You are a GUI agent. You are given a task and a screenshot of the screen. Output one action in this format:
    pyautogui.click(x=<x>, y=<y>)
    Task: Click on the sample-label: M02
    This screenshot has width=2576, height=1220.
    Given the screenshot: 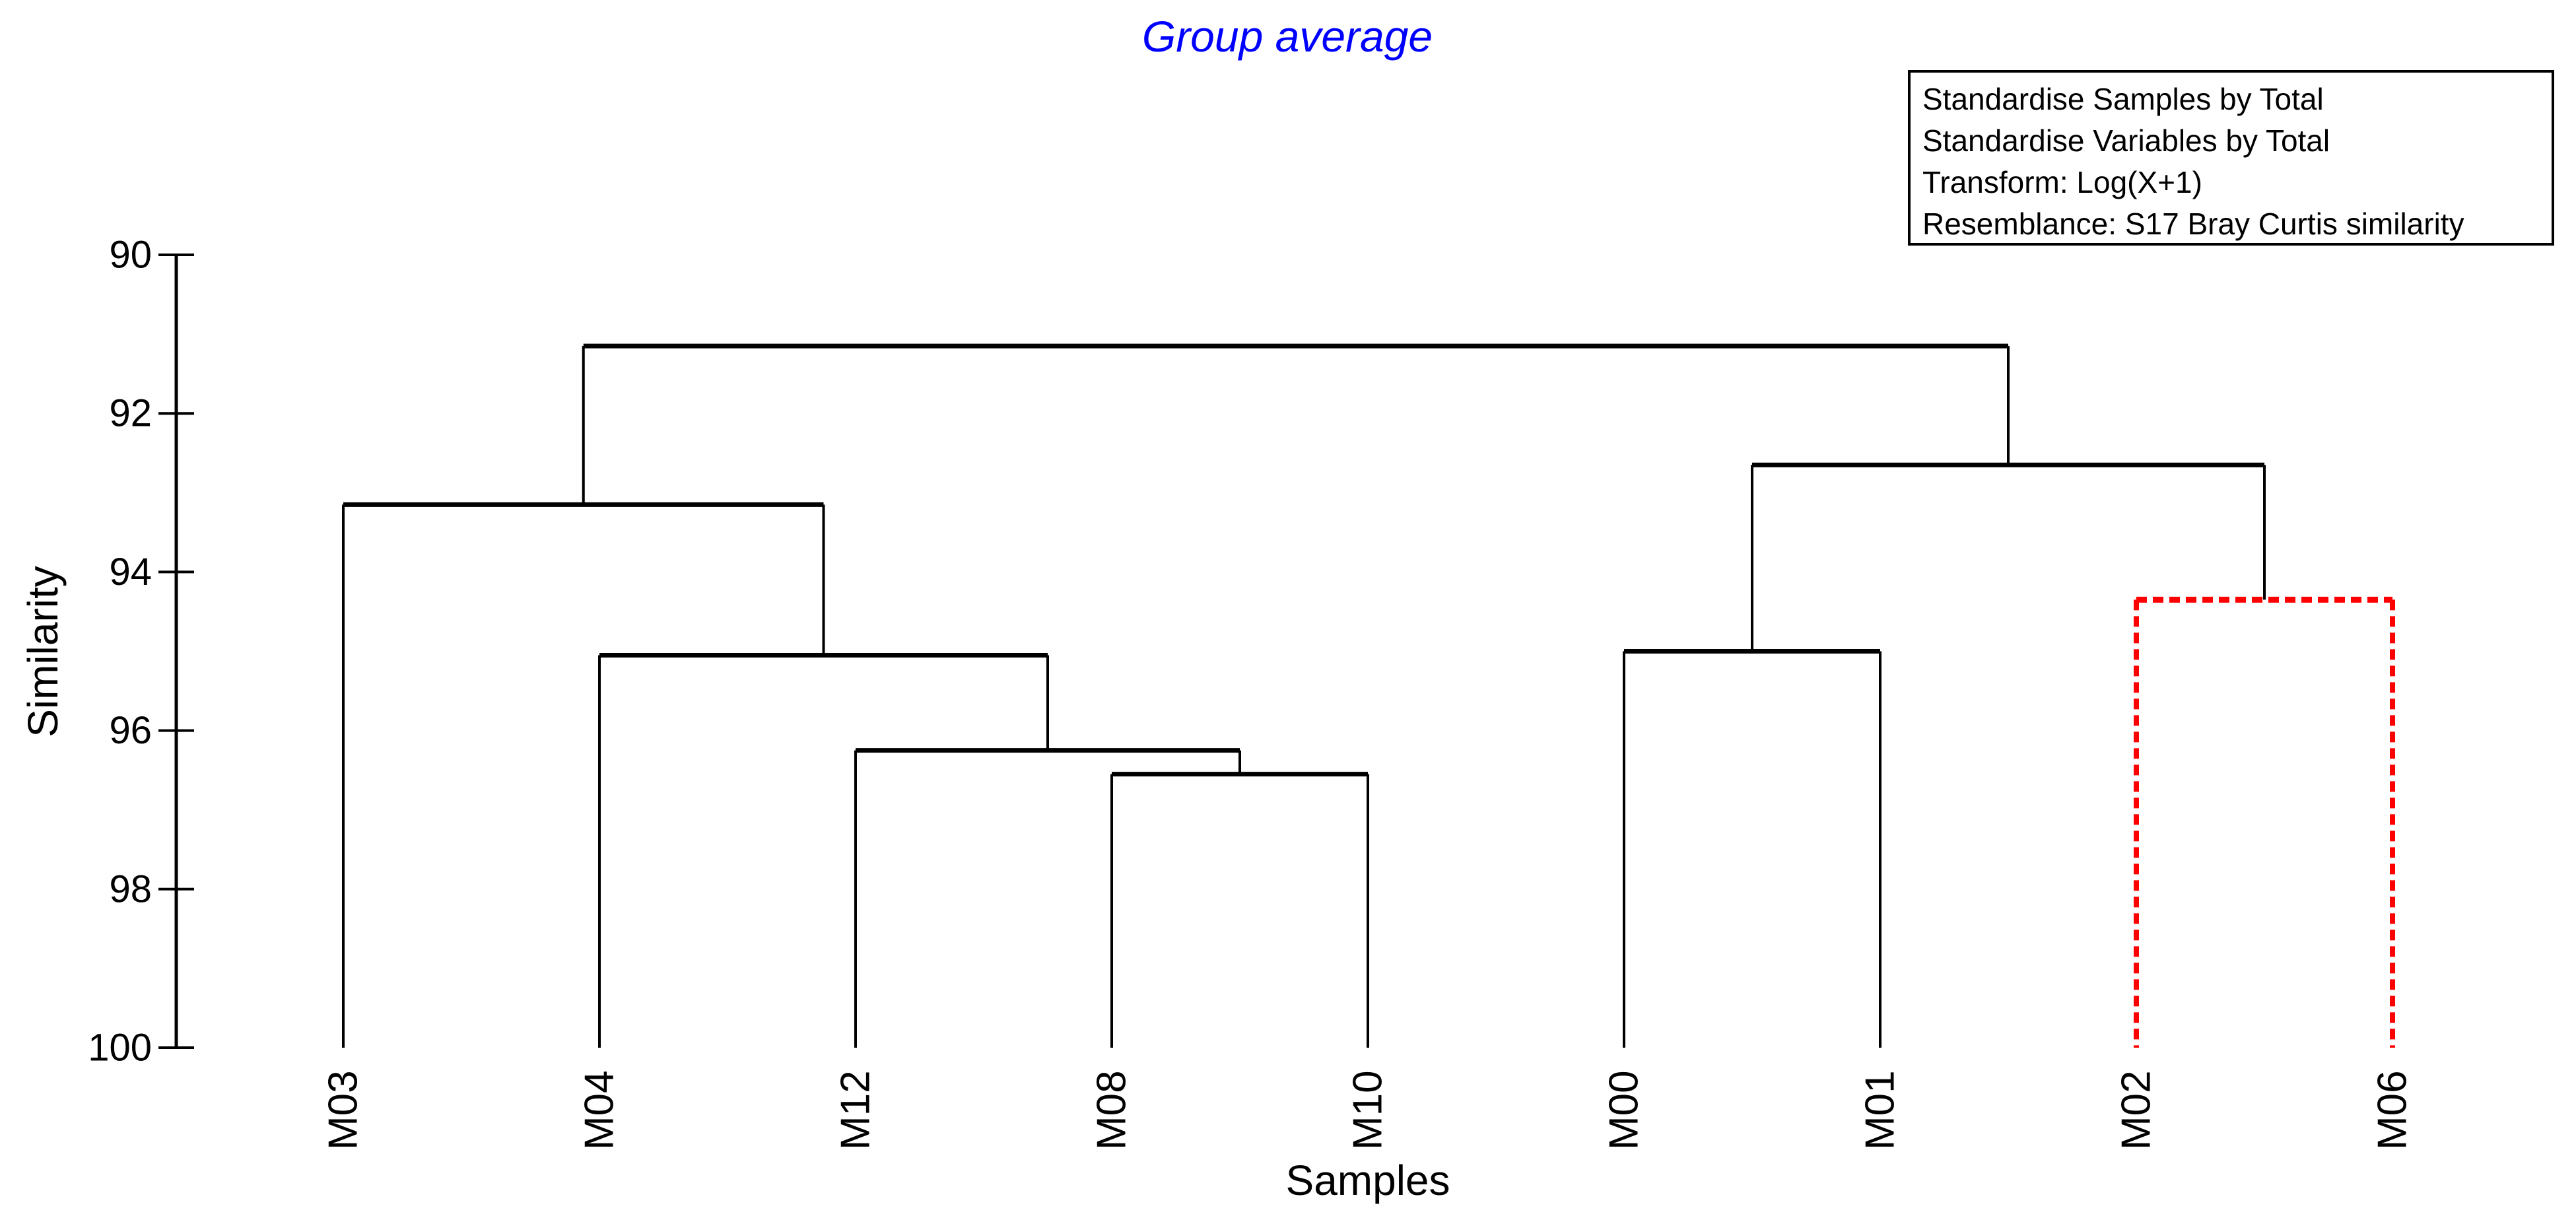 What is the action you would take?
    pyautogui.click(x=2136, y=1110)
    